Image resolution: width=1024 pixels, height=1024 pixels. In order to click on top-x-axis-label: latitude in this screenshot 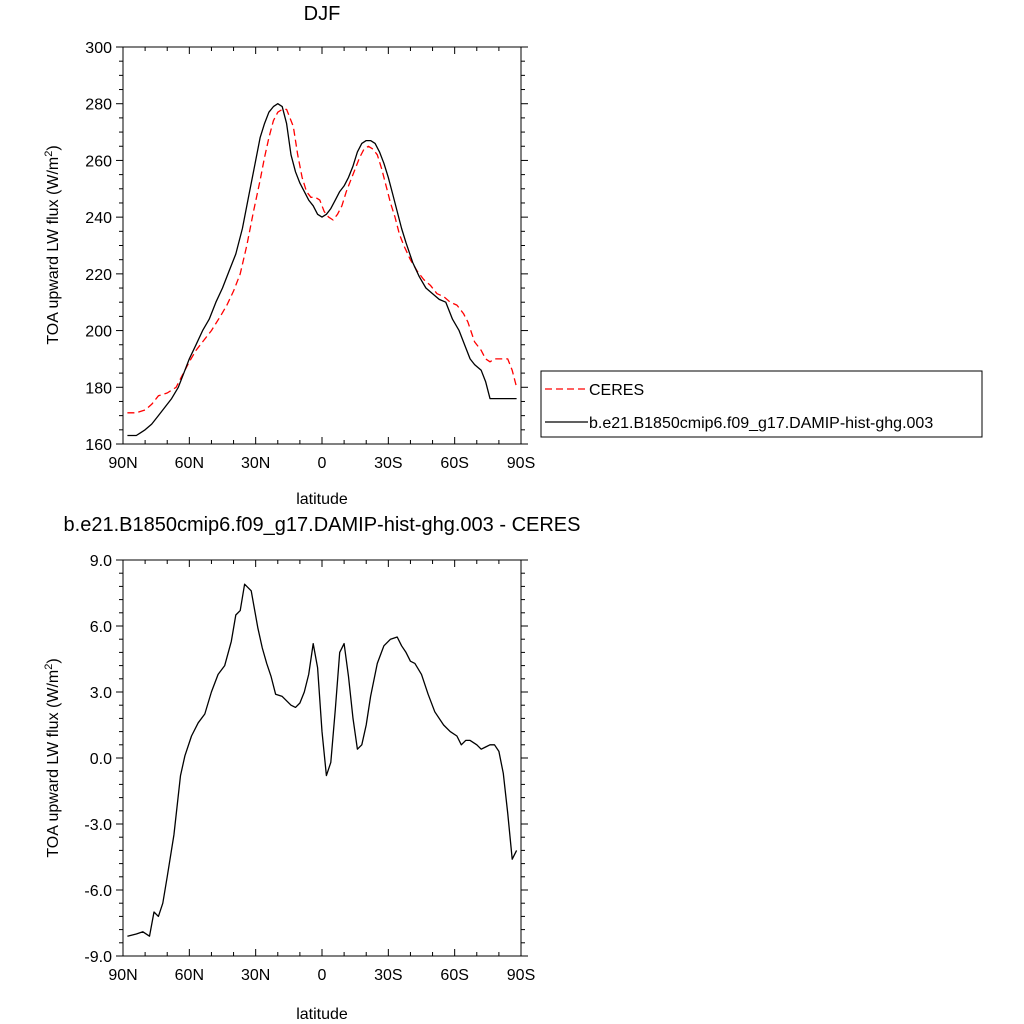, I will do `click(322, 499)`.